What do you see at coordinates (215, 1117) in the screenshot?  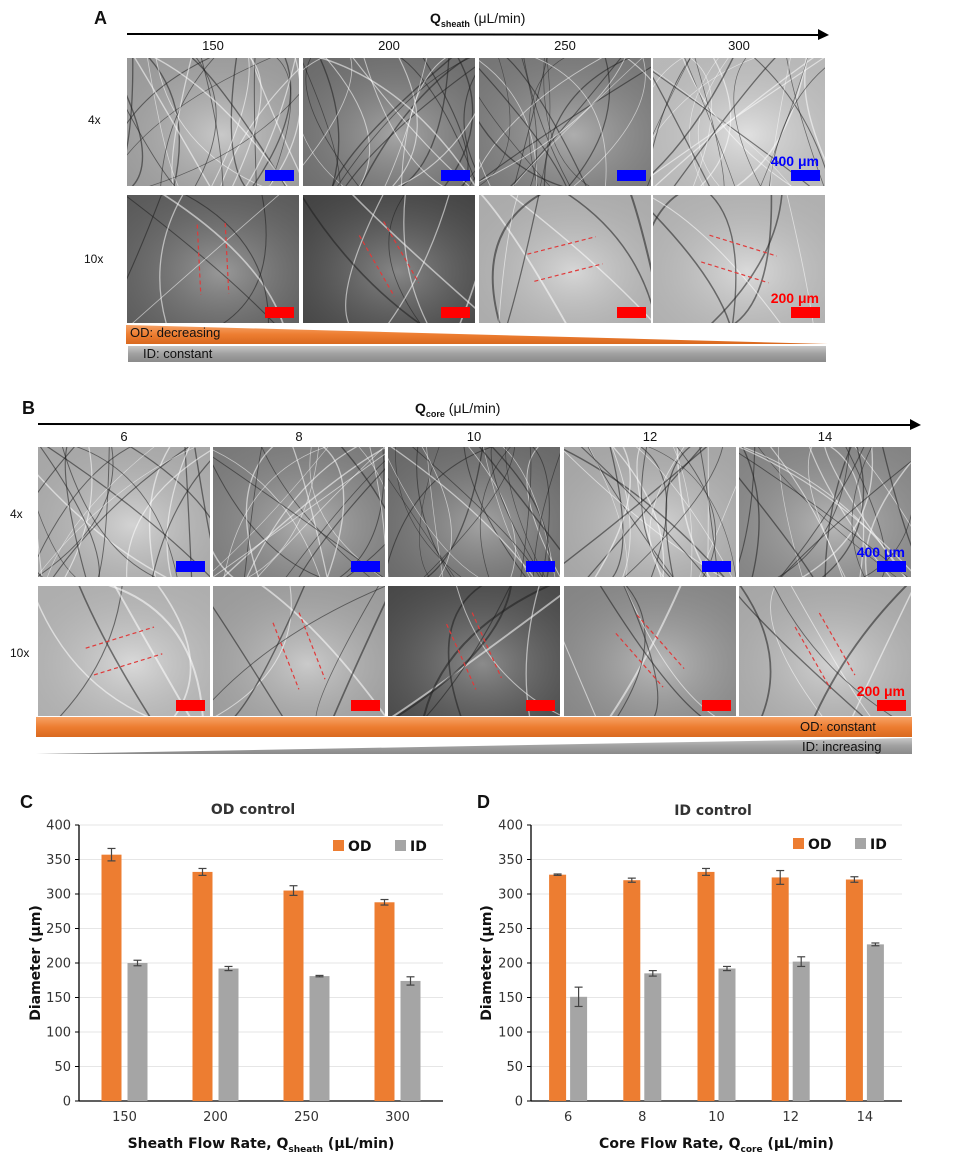 I see `x-tick-label: 200` at bounding box center [215, 1117].